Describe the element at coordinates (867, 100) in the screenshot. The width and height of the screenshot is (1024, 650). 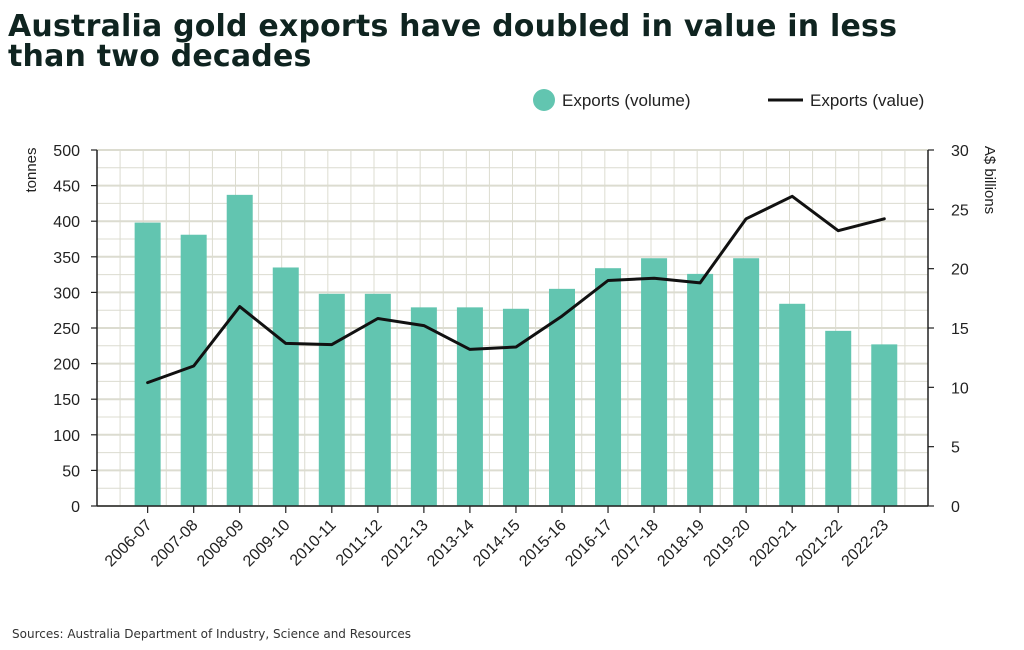
I see `legend-value-label: Exports (value)` at that location.